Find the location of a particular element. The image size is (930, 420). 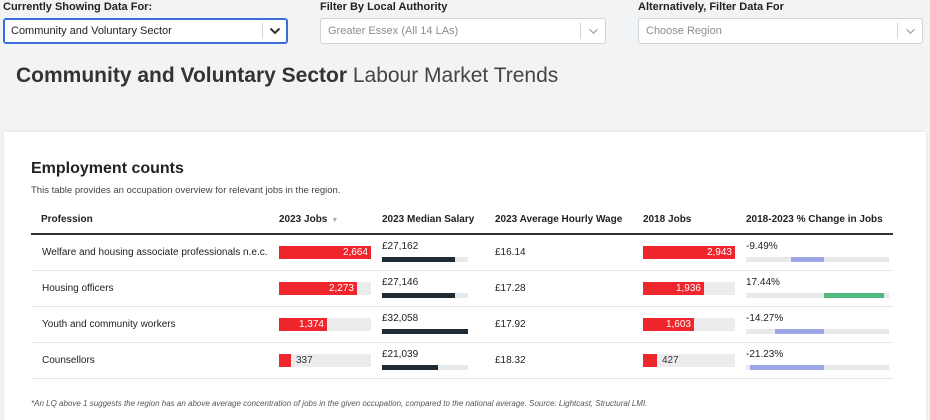

jobs-2023-bar: 2,273 is located at coordinates (325, 288).